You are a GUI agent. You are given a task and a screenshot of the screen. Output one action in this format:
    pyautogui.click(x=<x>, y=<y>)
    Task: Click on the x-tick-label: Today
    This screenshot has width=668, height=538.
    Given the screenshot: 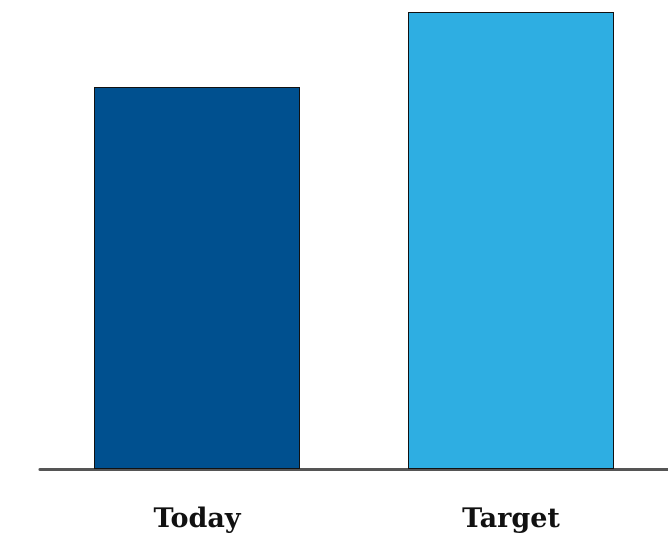 What is the action you would take?
    pyautogui.click(x=197, y=518)
    